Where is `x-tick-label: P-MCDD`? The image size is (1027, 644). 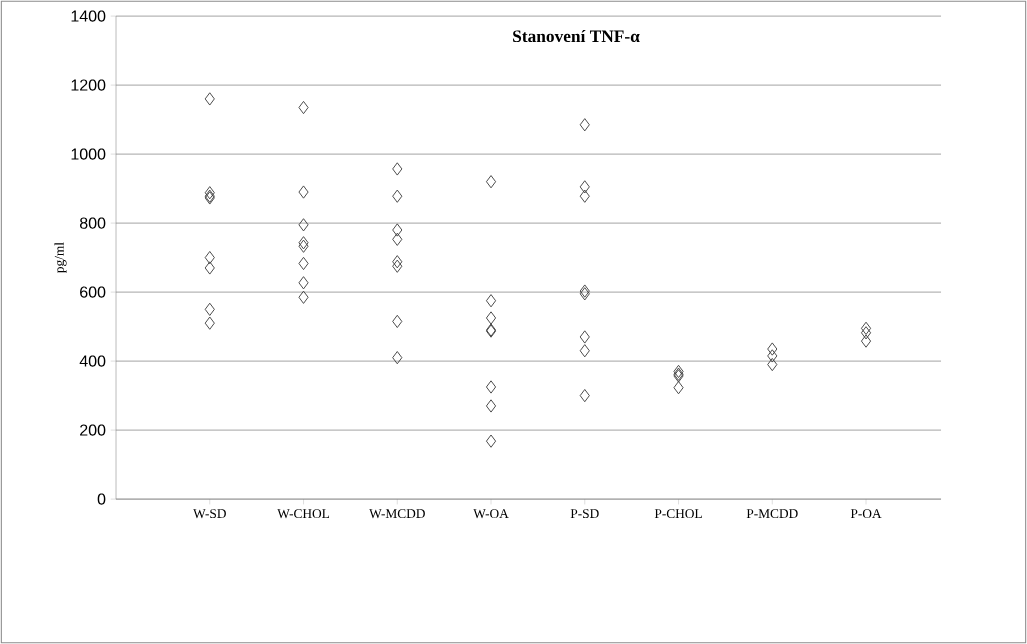 x-tick-label: P-MCDD is located at coordinates (772, 514).